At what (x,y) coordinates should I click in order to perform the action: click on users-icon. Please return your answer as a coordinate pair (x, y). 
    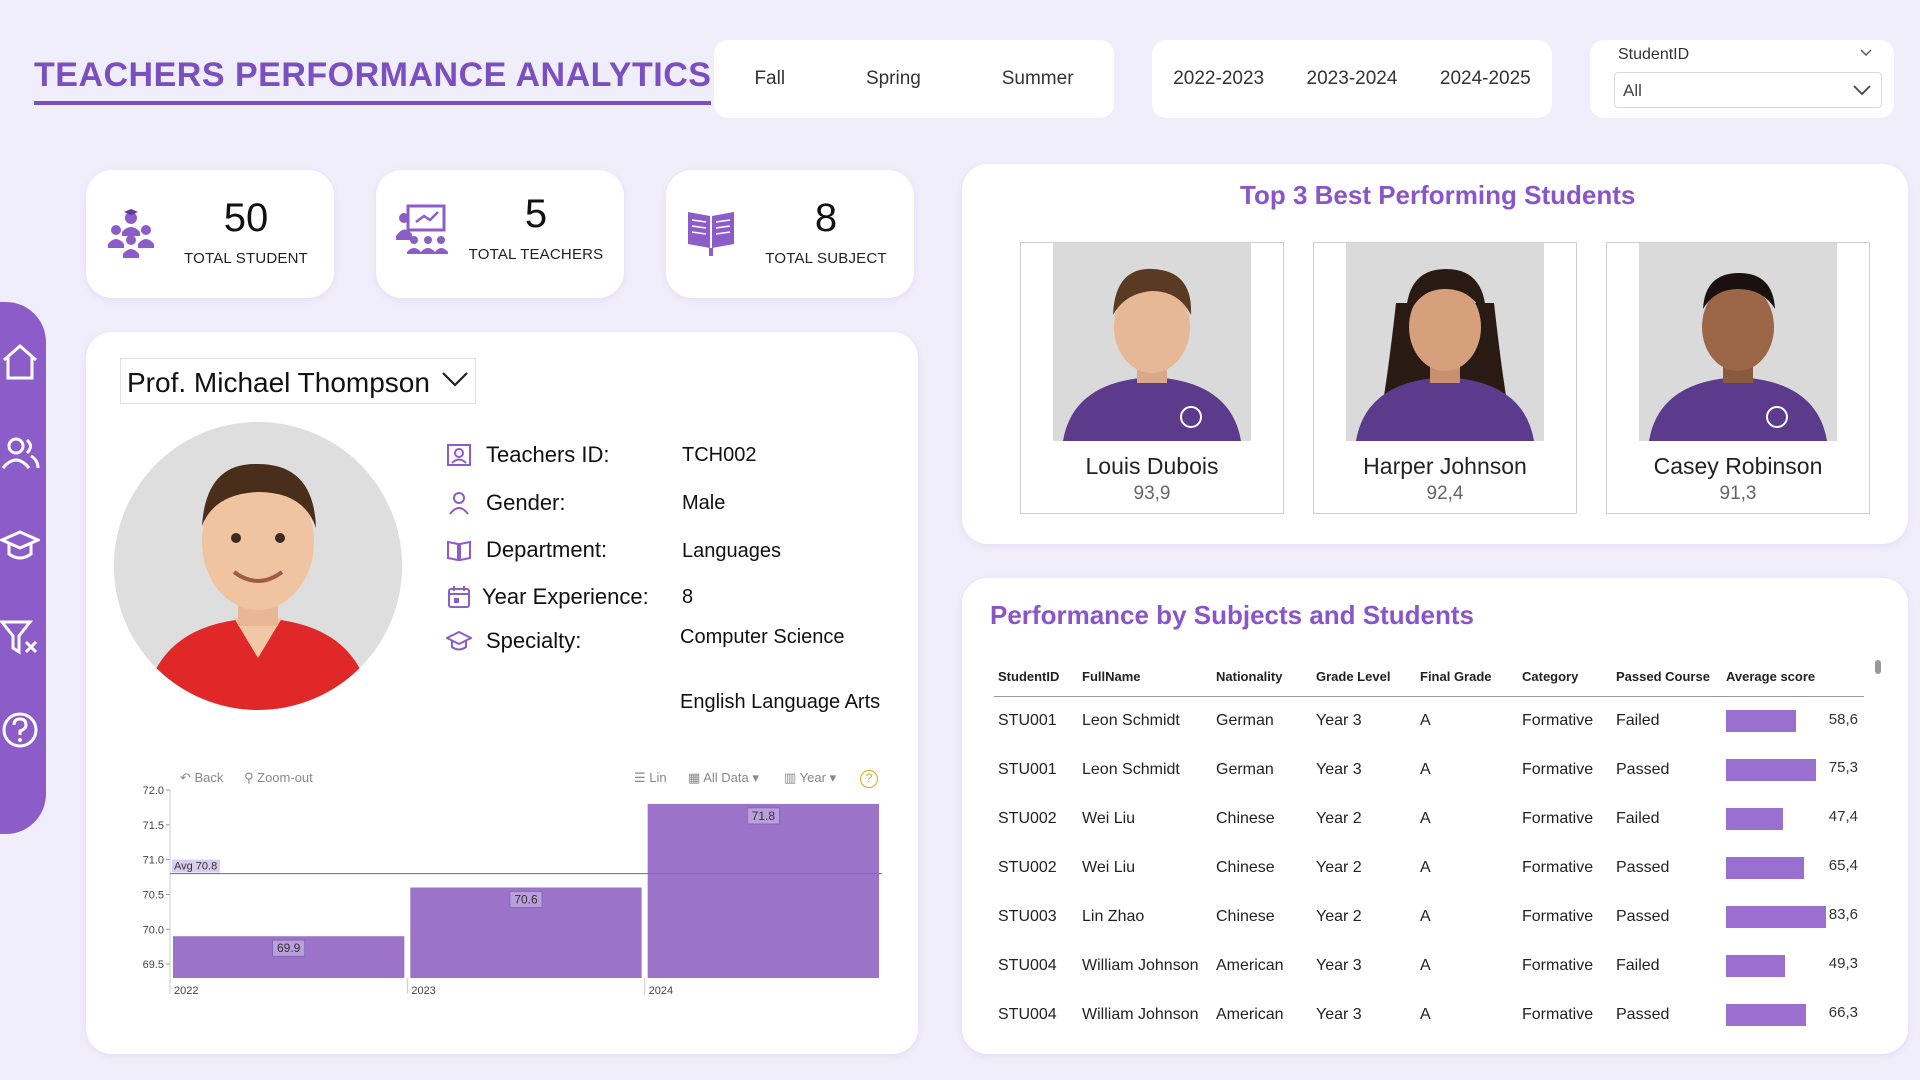
    Looking at the image, I should click on (20, 454).